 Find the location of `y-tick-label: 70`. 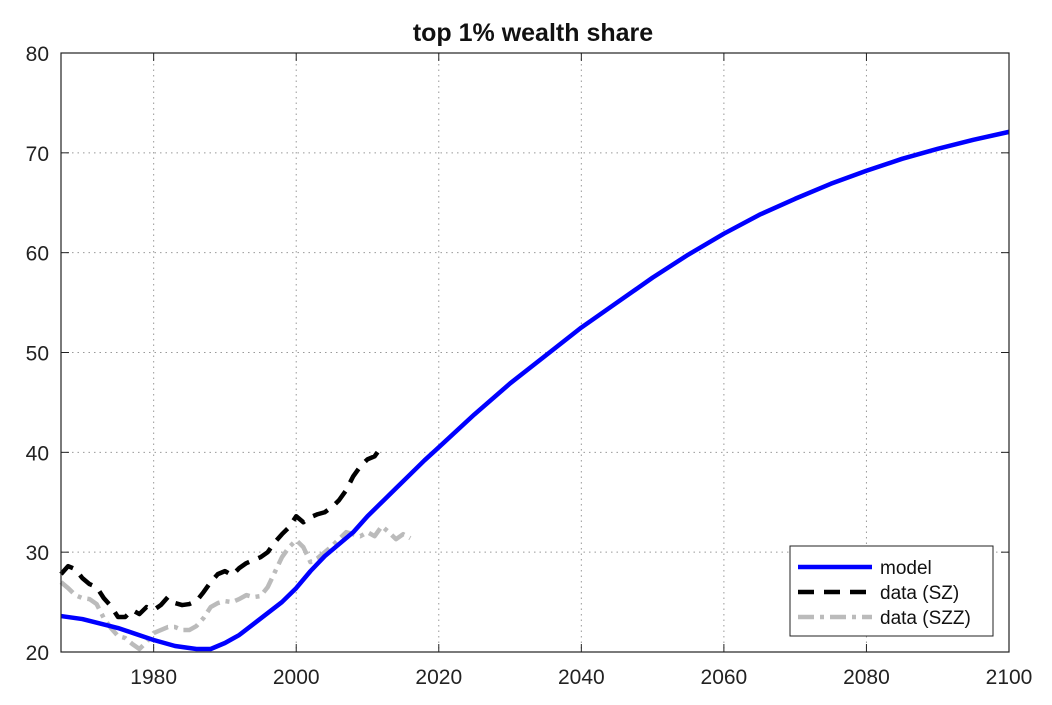

y-tick-label: 70 is located at coordinates (37, 154).